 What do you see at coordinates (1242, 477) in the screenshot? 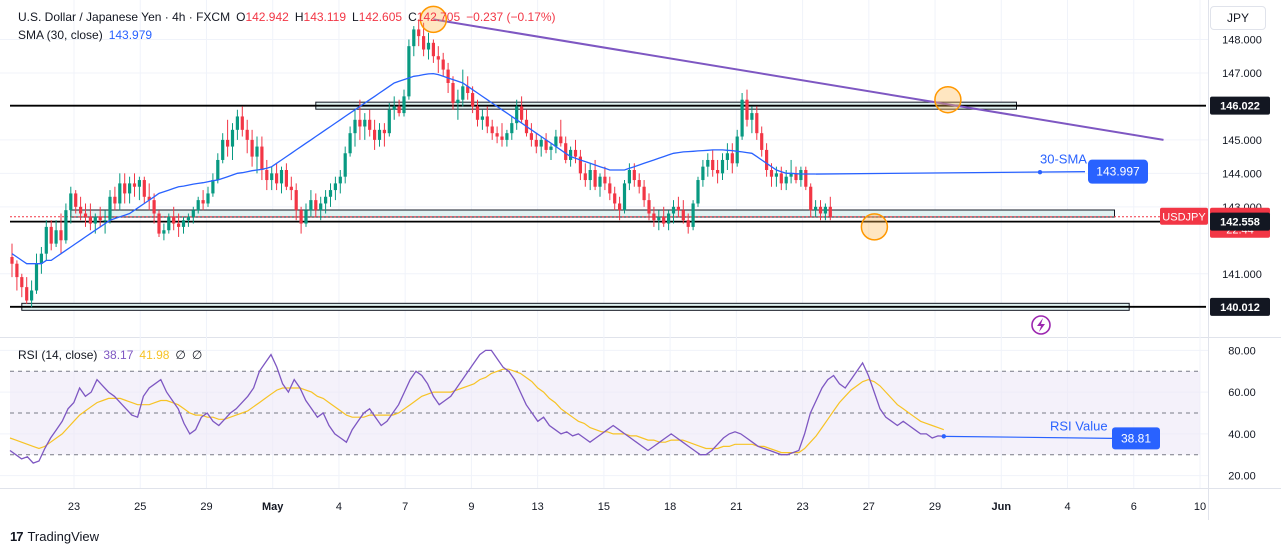
I see `rsi-tick-label: 20.00` at bounding box center [1242, 477].